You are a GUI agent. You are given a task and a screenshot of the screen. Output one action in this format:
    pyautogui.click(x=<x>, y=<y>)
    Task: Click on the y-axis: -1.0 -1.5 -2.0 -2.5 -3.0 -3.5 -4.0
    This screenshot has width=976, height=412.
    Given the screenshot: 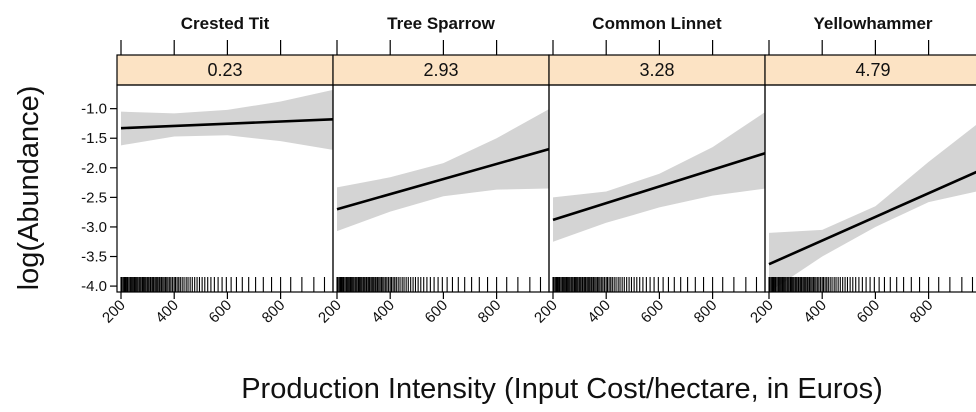 What is the action you would take?
    pyautogui.click(x=99, y=198)
    